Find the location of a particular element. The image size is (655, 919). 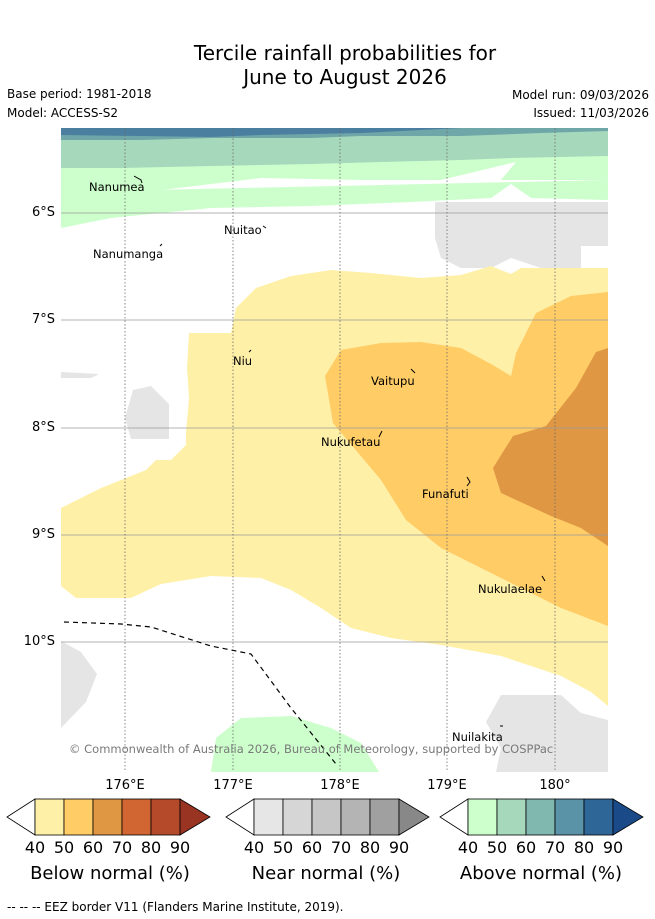

near-normal-patch-west is located at coordinates (80, 375).